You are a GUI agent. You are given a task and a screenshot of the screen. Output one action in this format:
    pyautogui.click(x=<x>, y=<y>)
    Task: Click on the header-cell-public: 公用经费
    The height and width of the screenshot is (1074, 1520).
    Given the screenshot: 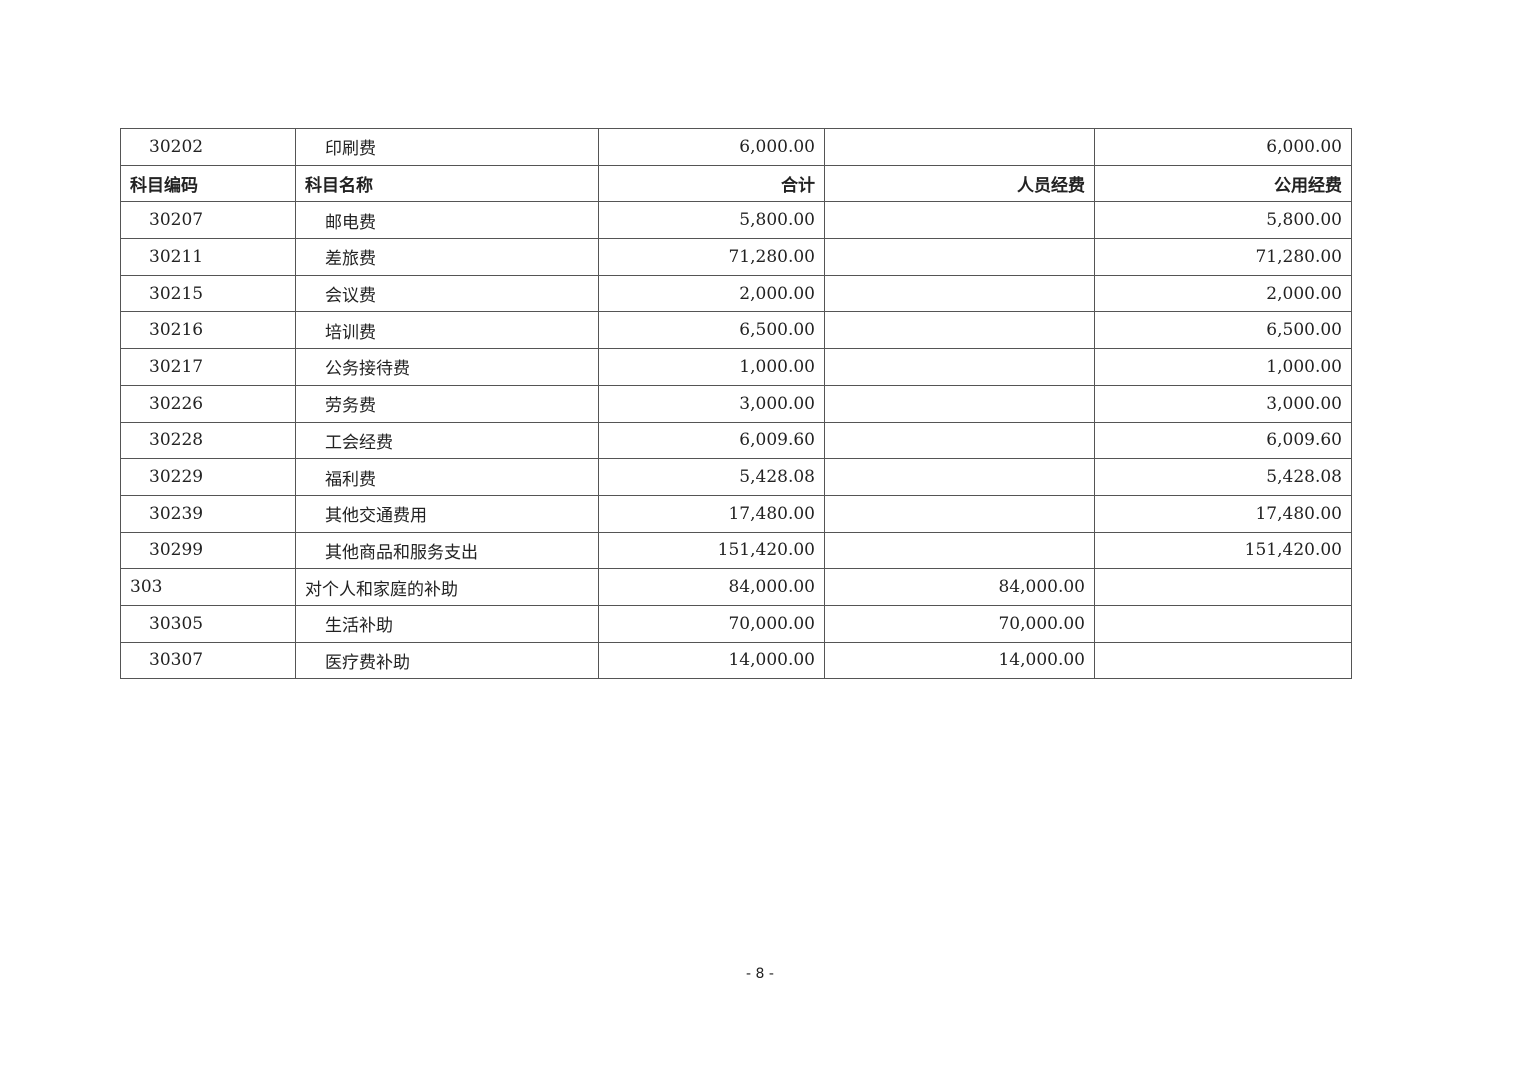 What is the action you would take?
    pyautogui.click(x=1223, y=183)
    